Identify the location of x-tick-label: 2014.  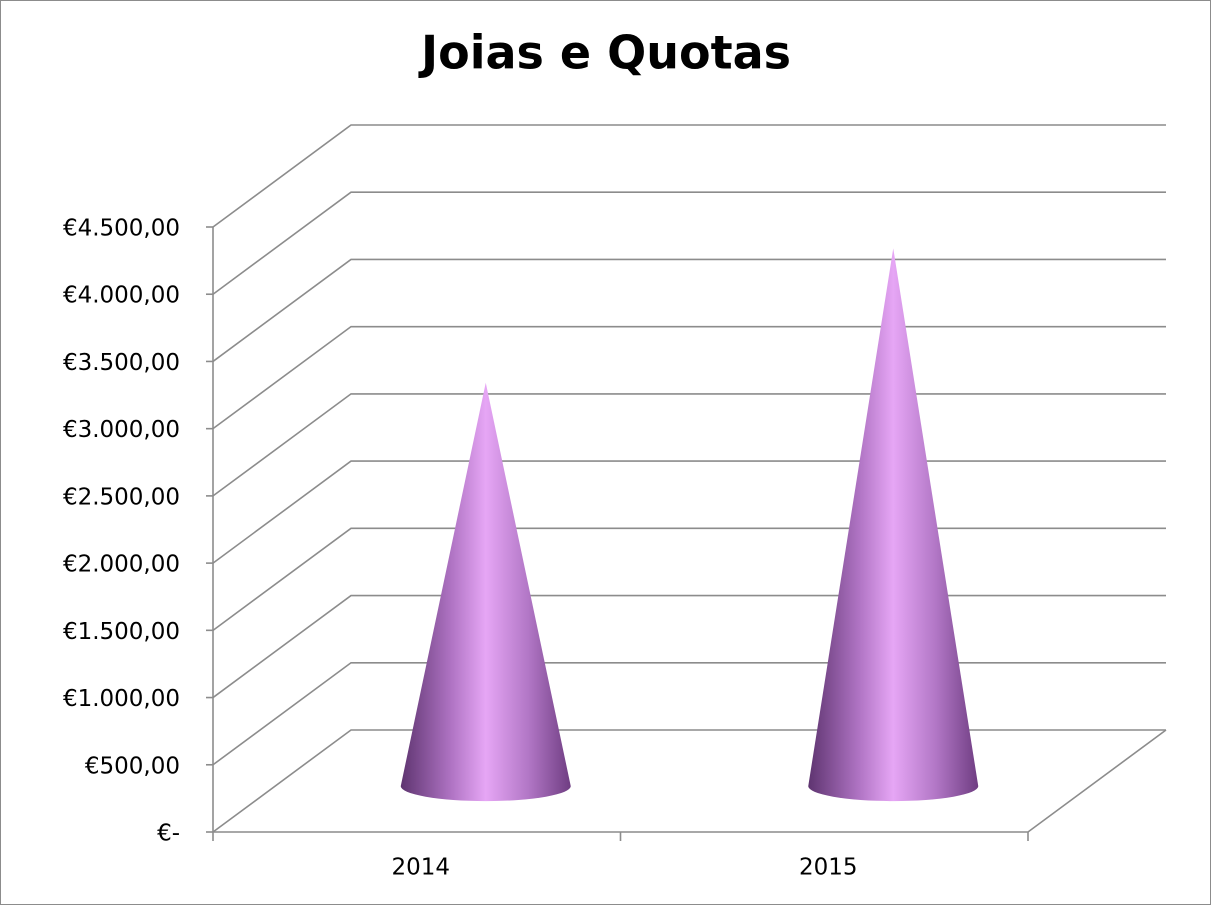
(420, 868).